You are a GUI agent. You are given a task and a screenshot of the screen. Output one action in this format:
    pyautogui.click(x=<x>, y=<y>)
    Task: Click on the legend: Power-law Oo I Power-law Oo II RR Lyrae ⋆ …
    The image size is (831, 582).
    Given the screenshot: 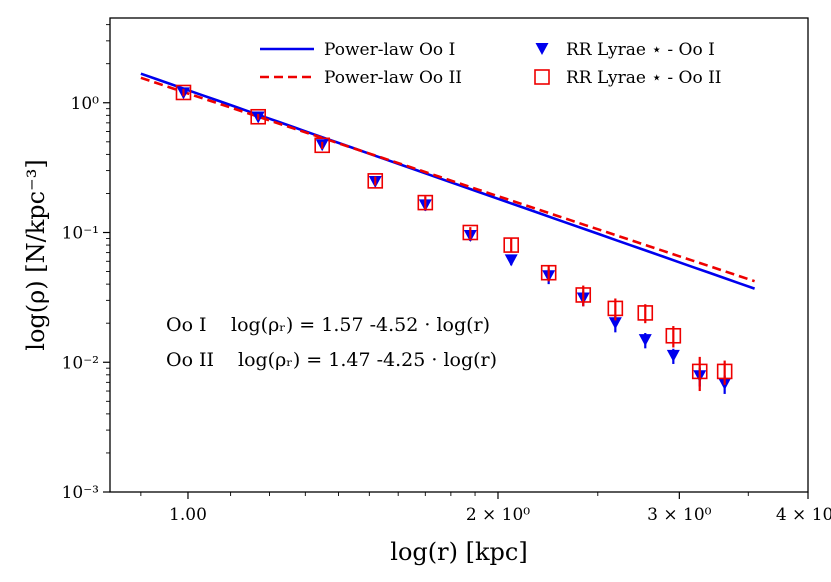 What is the action you would take?
    pyautogui.click(x=491, y=64)
    